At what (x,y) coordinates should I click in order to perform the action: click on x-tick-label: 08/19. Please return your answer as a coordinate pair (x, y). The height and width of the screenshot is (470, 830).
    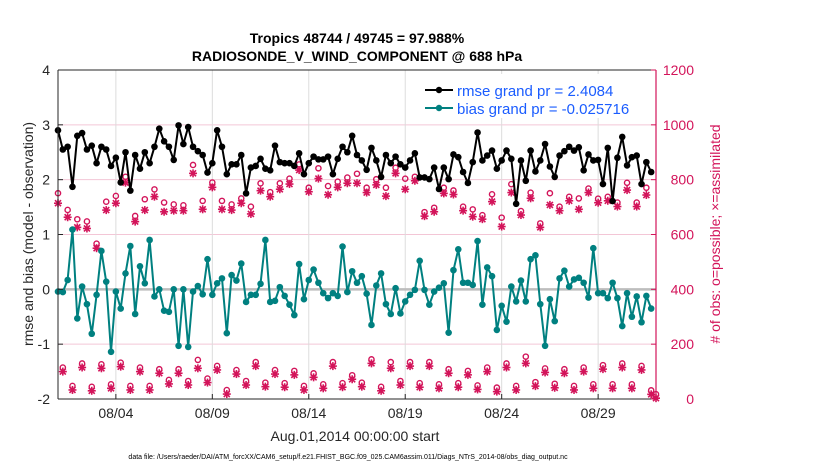
    Looking at the image, I should click on (405, 413).